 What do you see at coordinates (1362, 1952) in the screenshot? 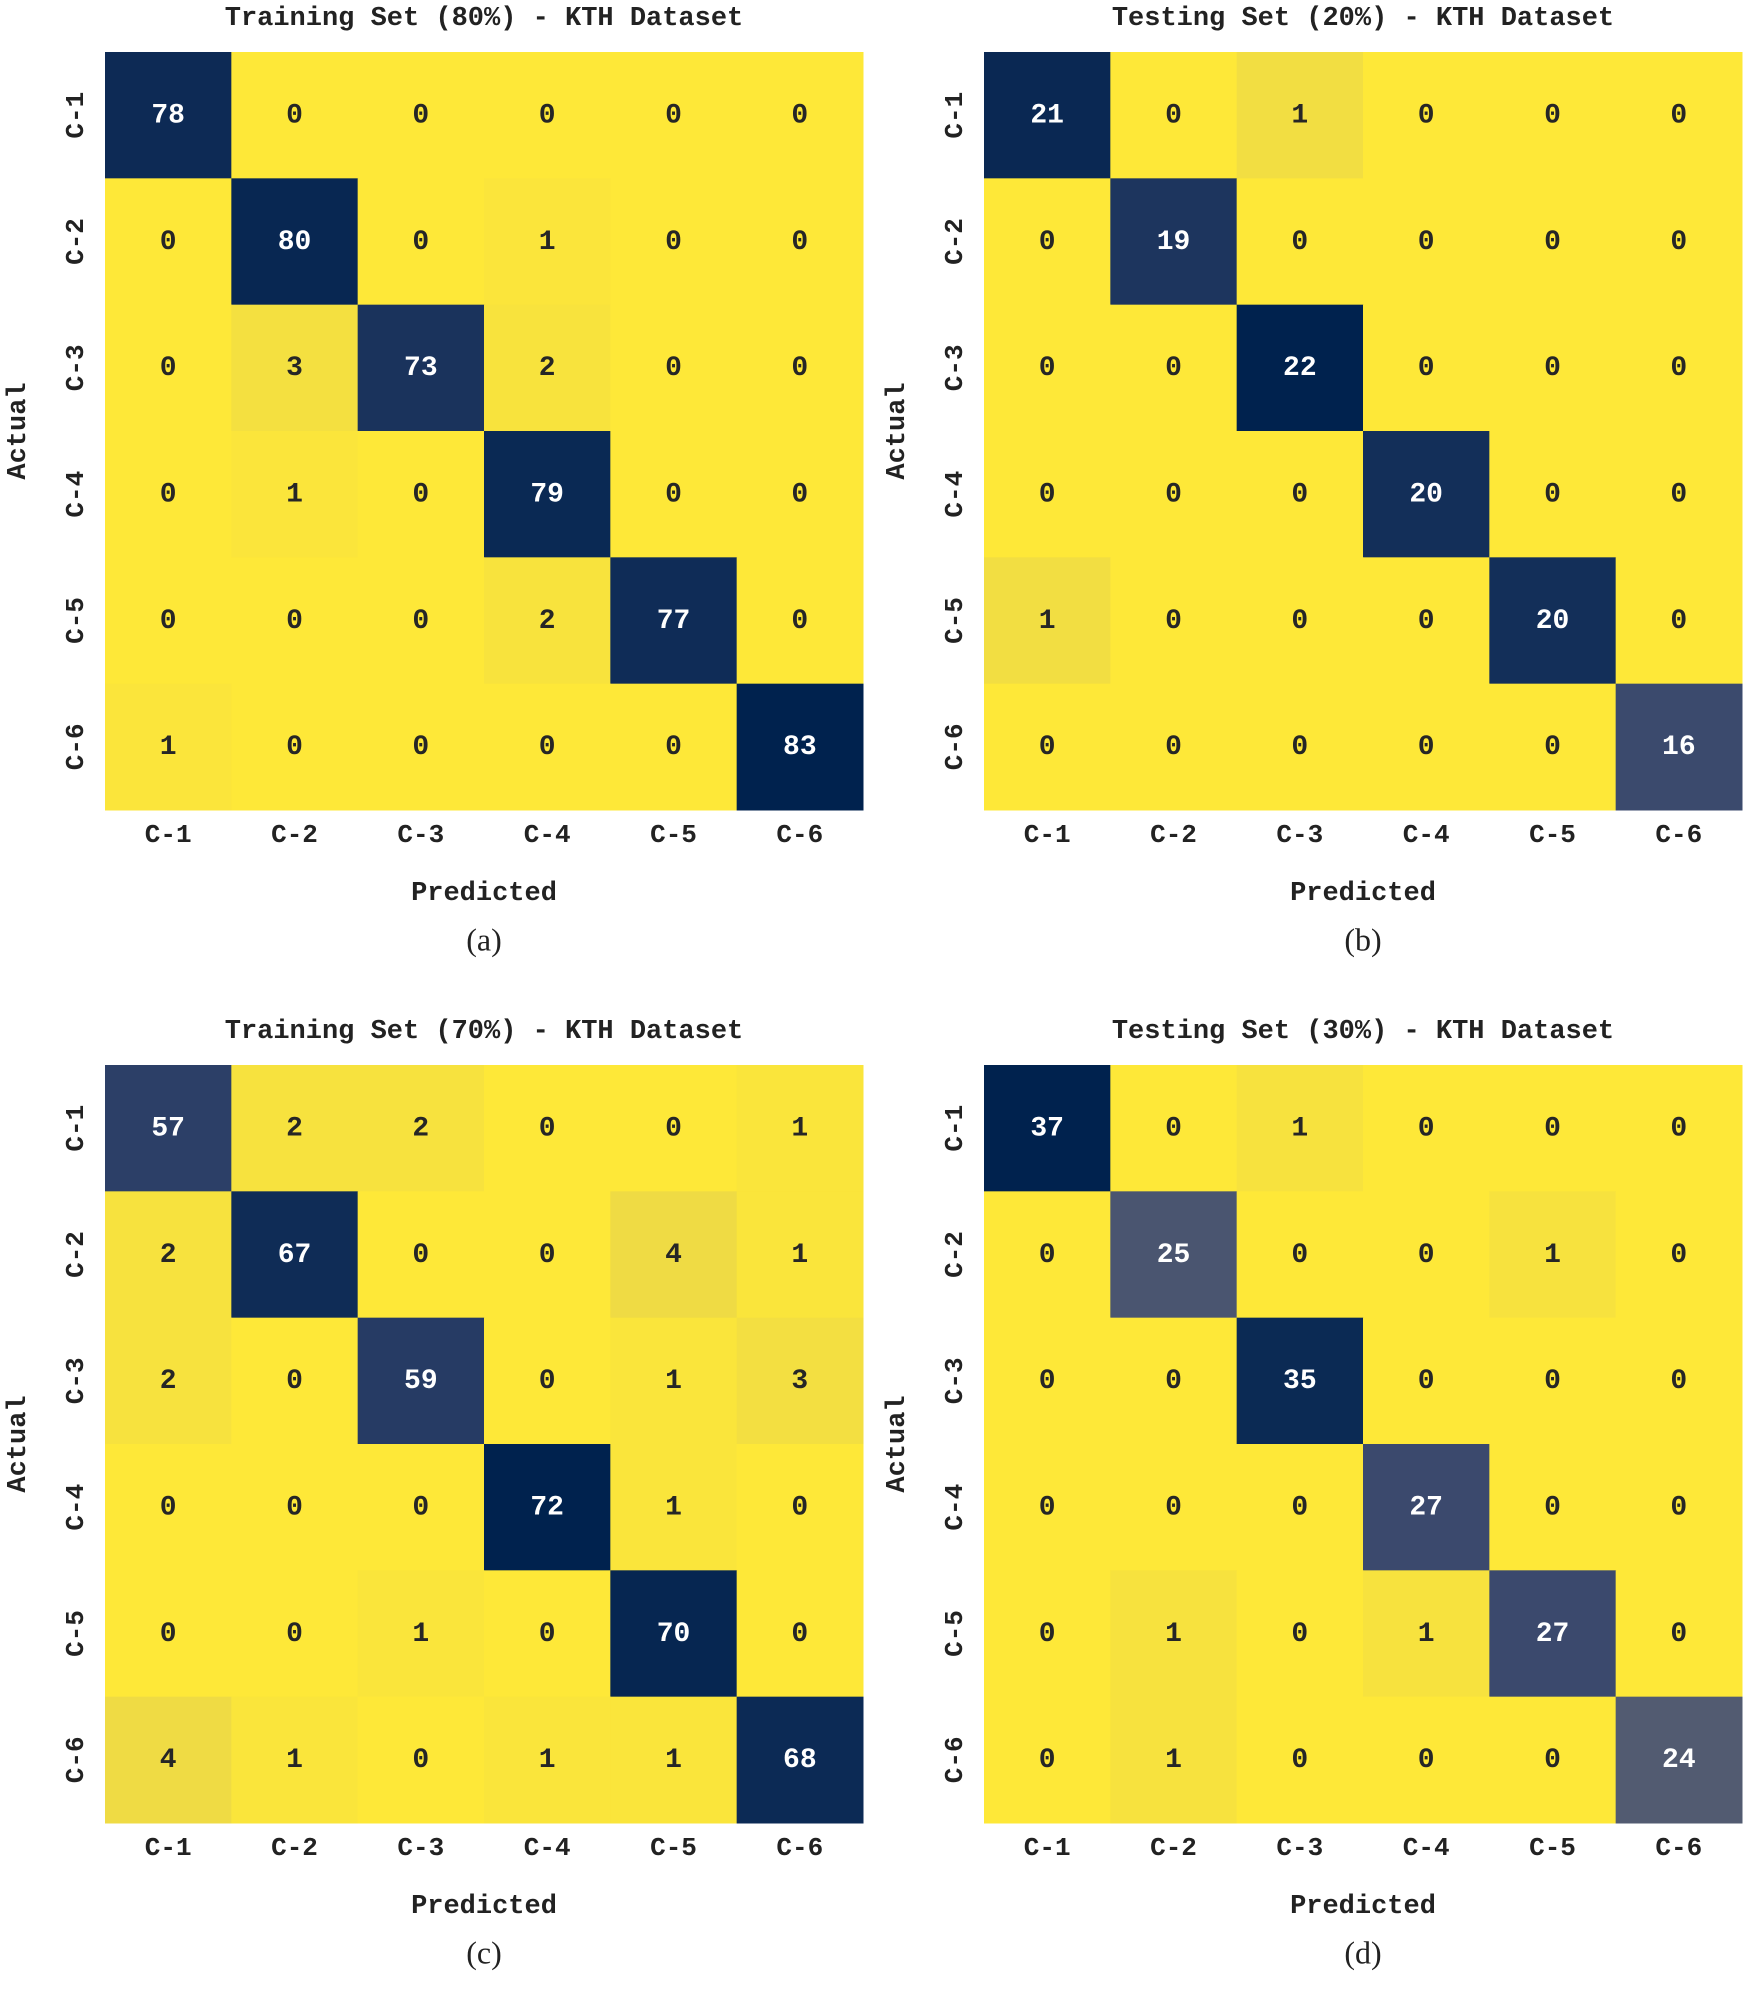
I see `caption: (d)` at bounding box center [1362, 1952].